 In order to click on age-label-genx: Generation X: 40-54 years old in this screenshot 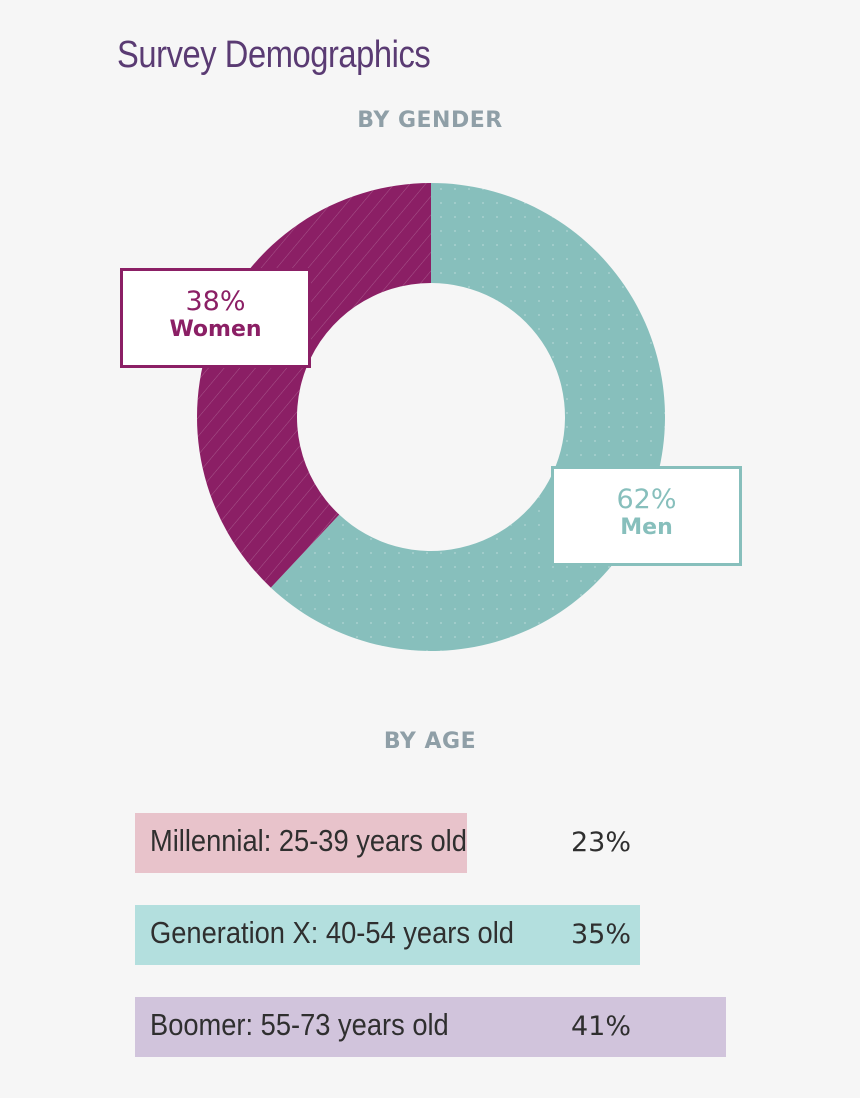, I will do `click(332, 932)`.